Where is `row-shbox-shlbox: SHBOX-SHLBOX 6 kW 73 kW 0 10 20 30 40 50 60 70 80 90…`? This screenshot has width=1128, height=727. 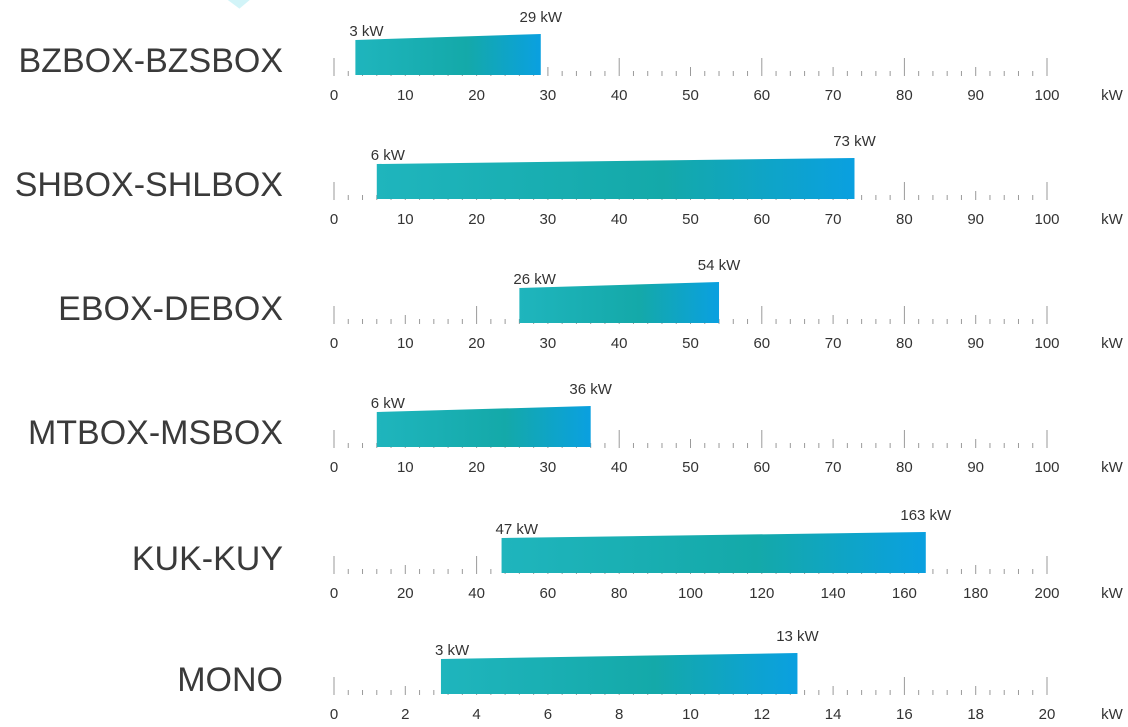 row-shbox-shlbox: SHBOX-SHLBOX 6 kW 73 kW 0 10 20 30 40 50 60 70 80 90… is located at coordinates (569, 180).